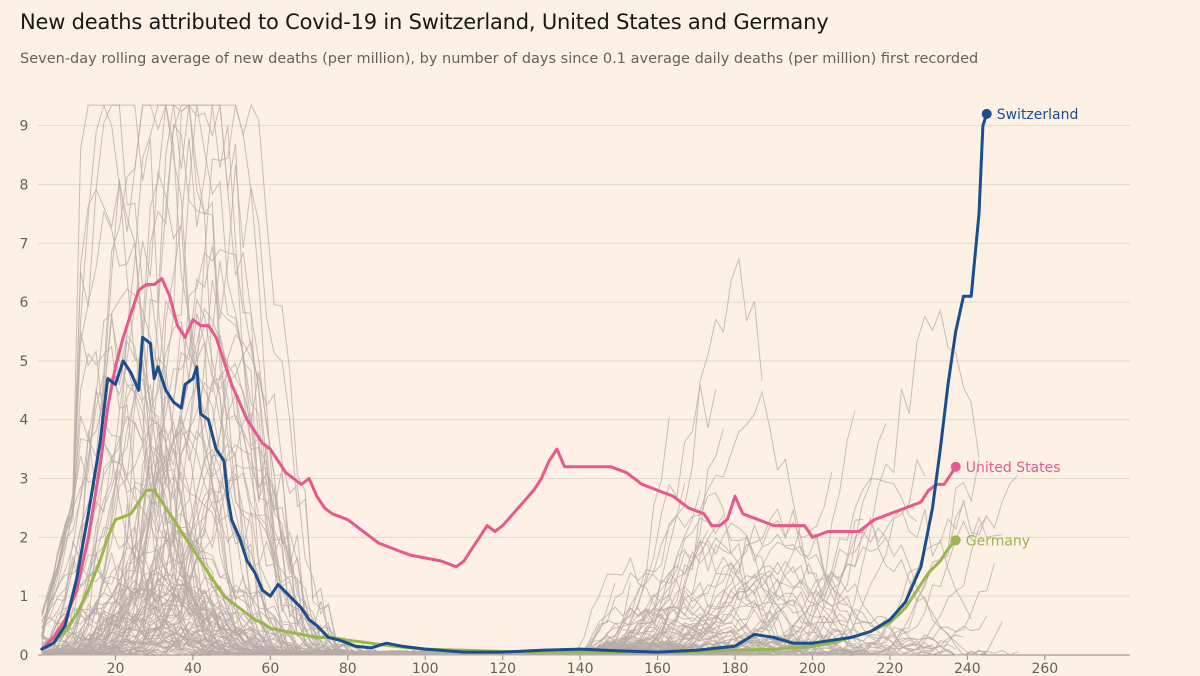 Image resolution: width=1200 pixels, height=676 pixels. What do you see at coordinates (502, 668) in the screenshot?
I see `x-tick-label: 120` at bounding box center [502, 668].